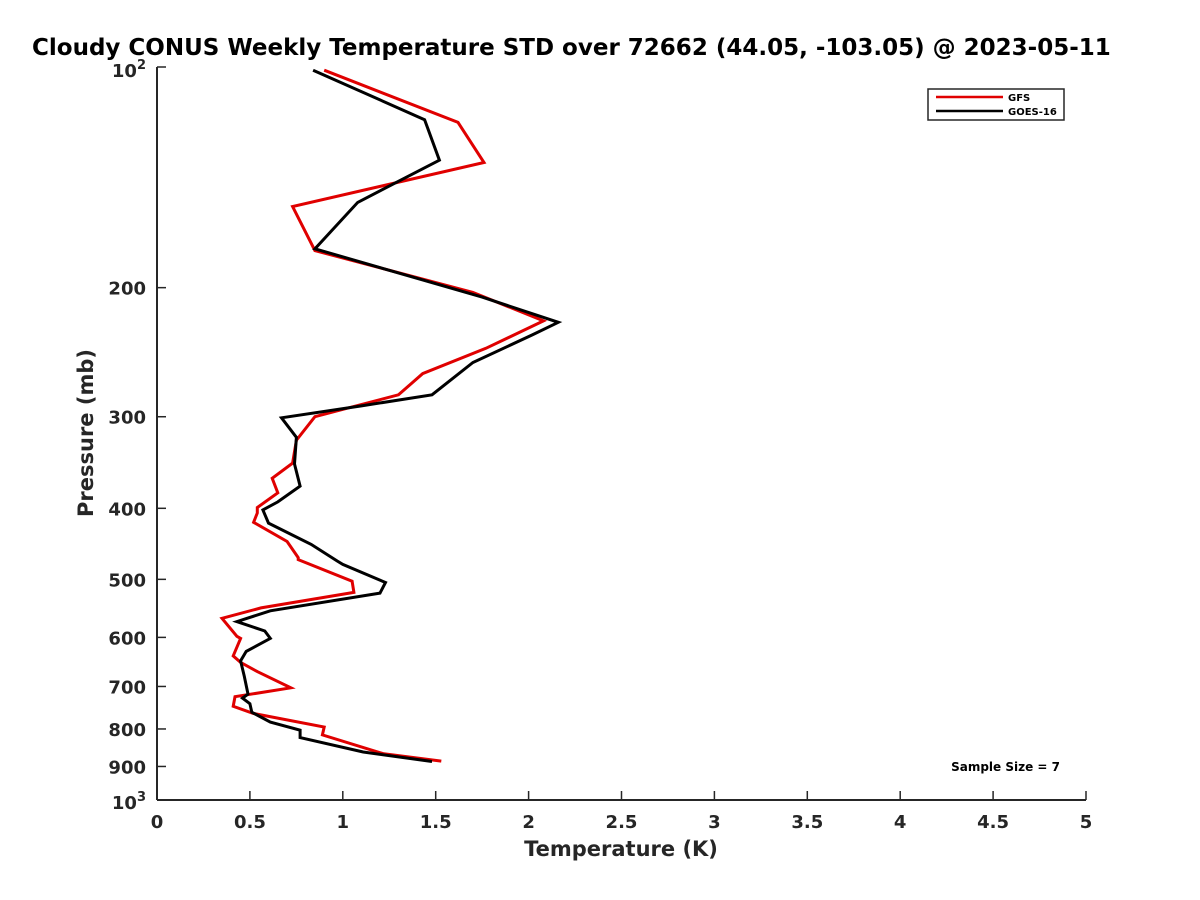 Image resolution: width=1200 pixels, height=900 pixels. What do you see at coordinates (127, 418) in the screenshot?
I see `y-tick-label: 300` at bounding box center [127, 418].